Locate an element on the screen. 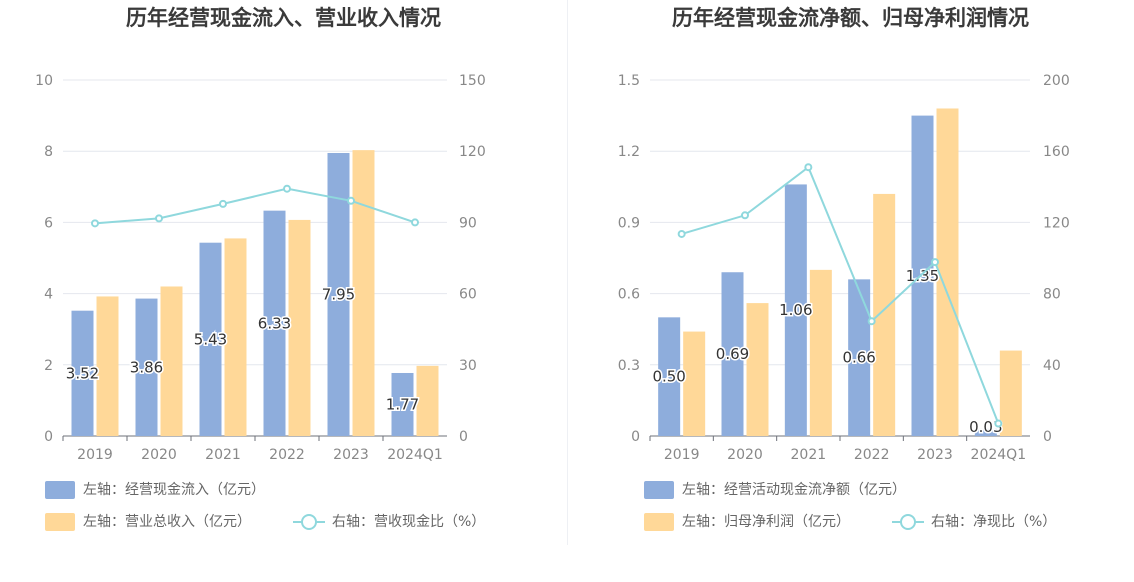 This screenshot has width=1134, height=582. bar-data-label: 7.95 is located at coordinates (338, 294).